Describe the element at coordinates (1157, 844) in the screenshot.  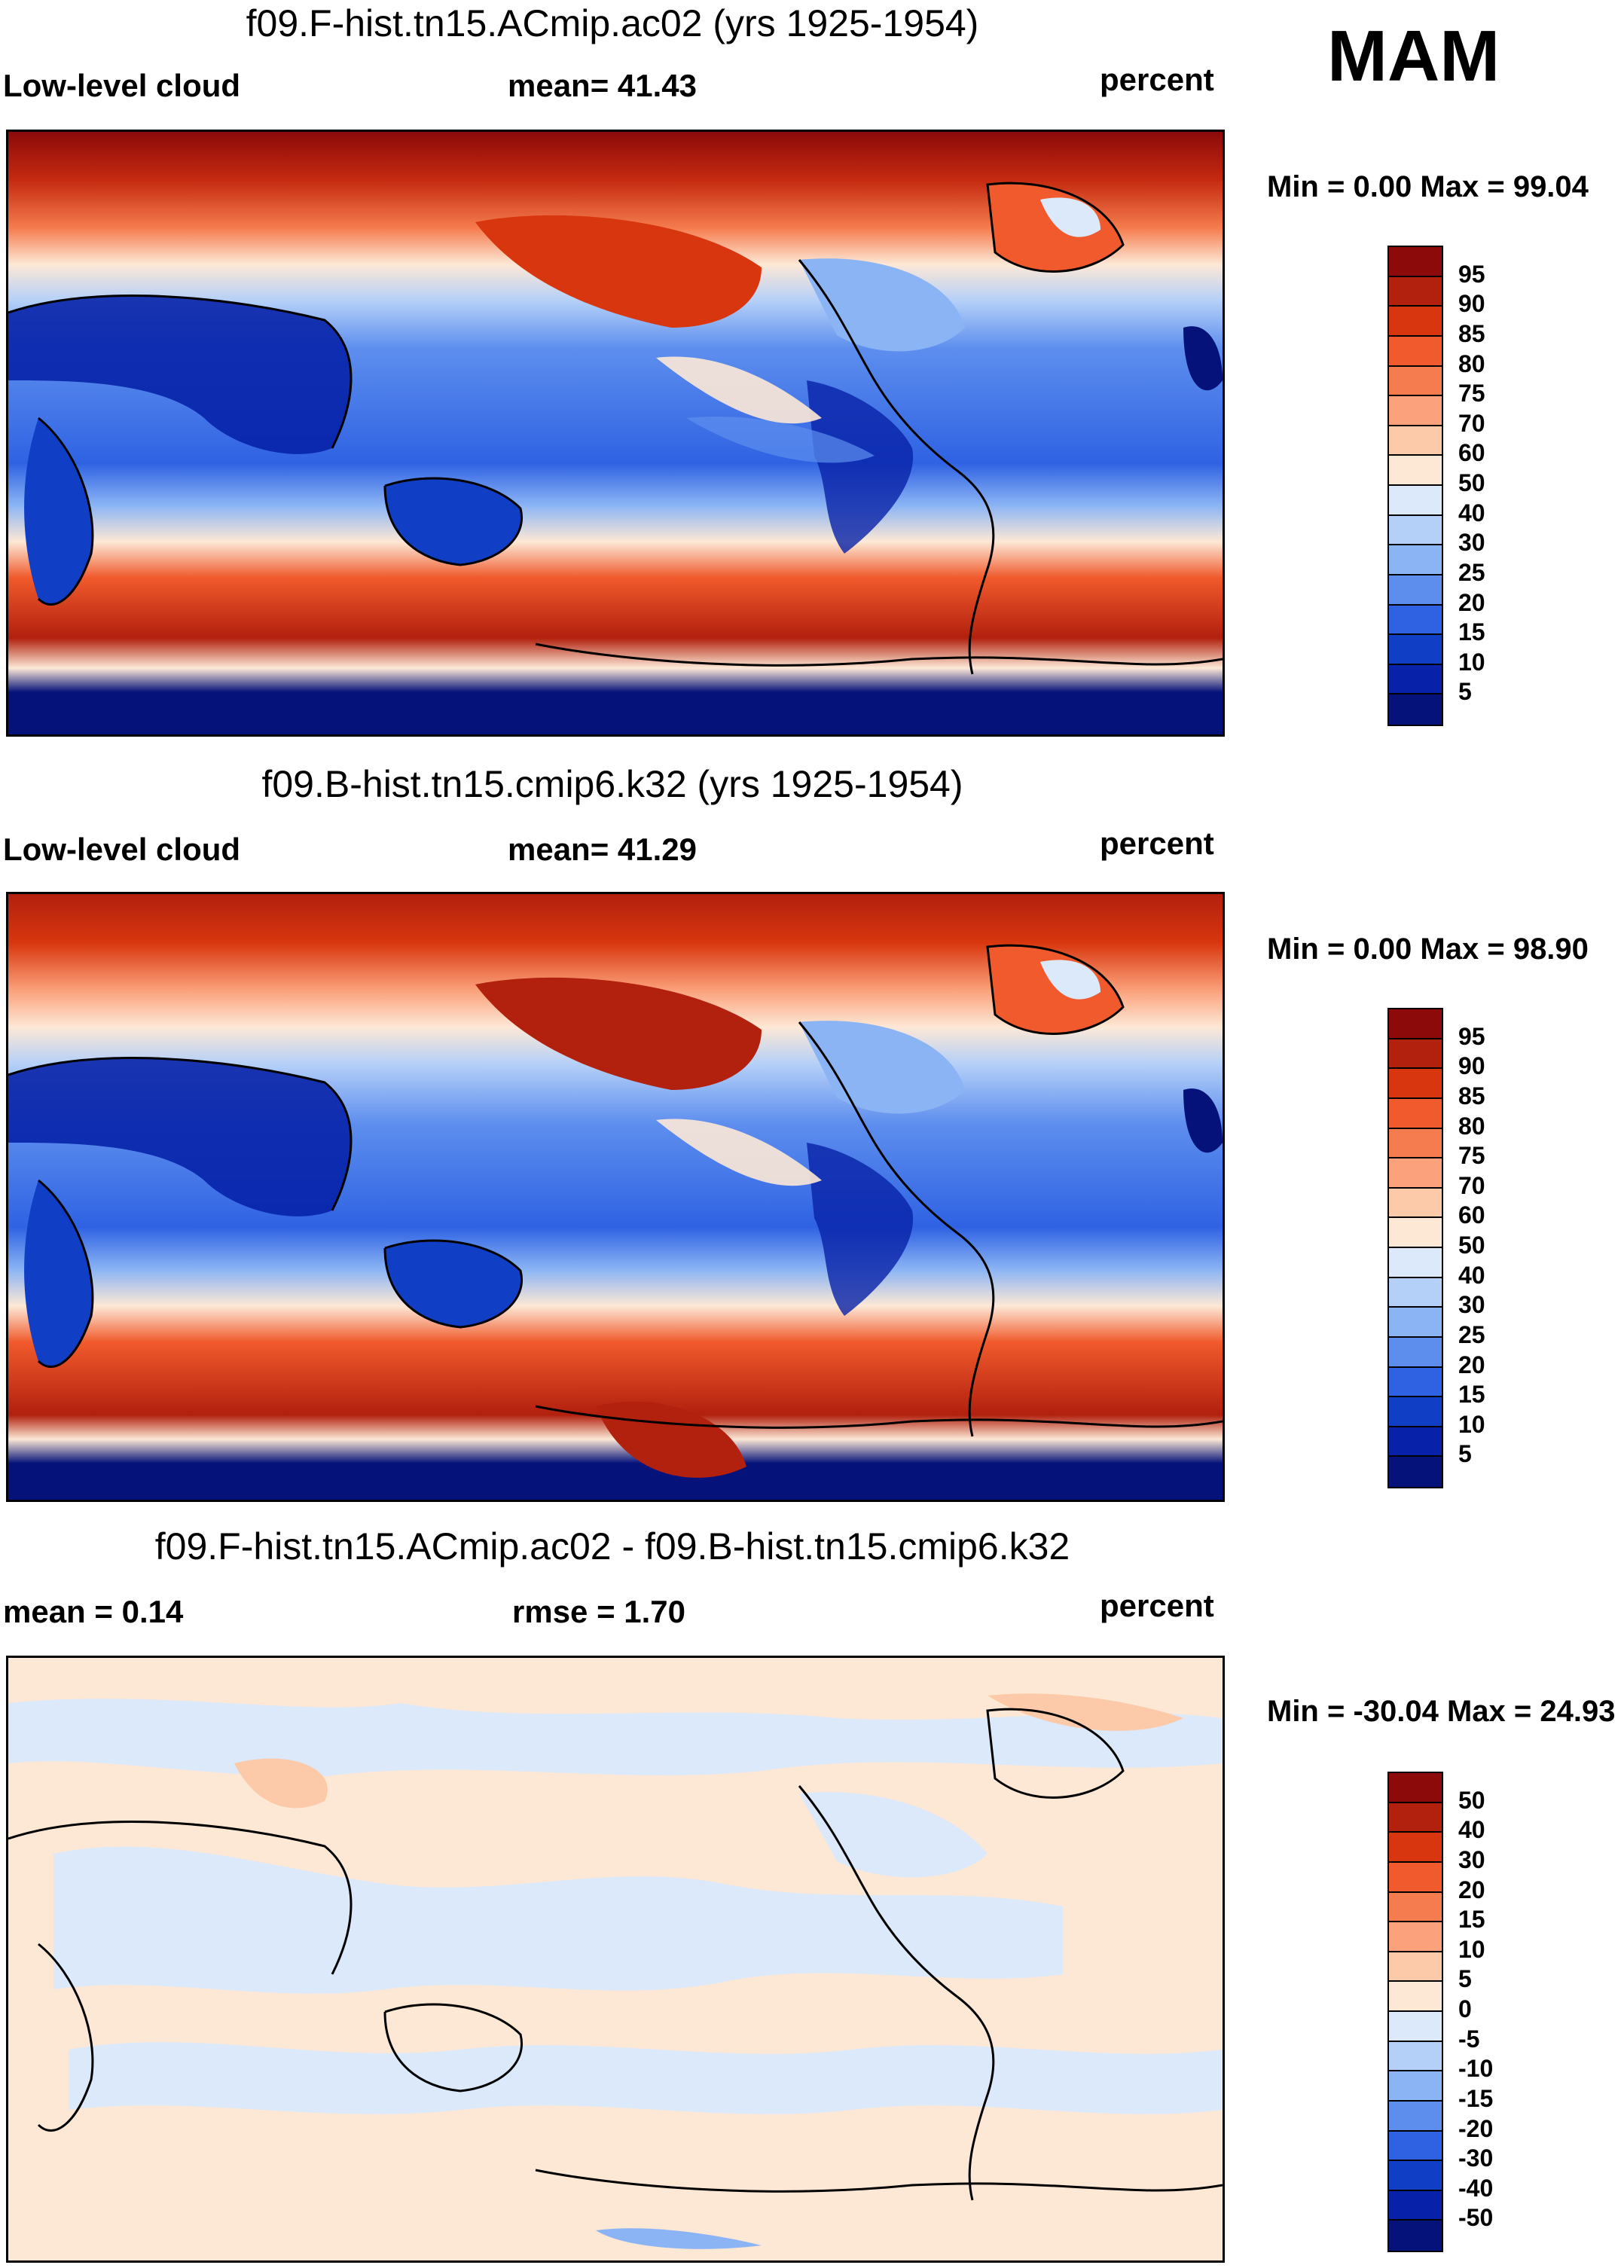
I see `panel2-units-label: percent` at that location.